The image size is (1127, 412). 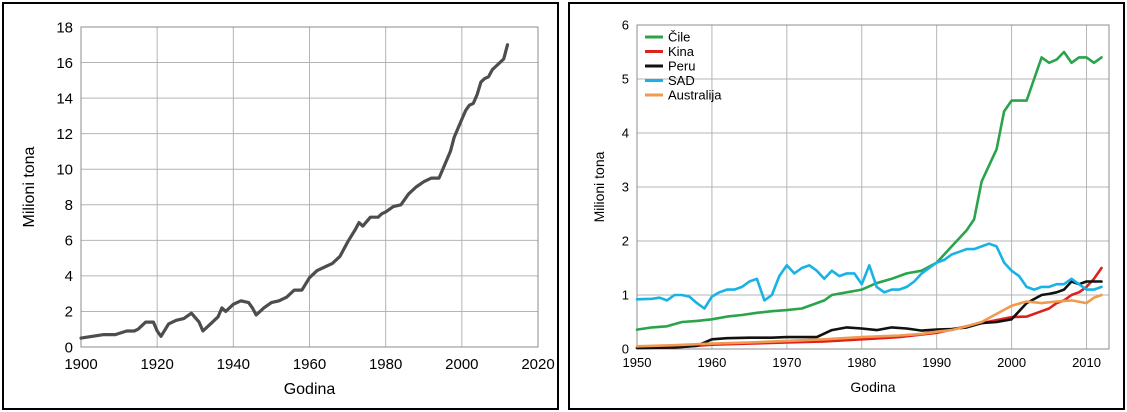 What do you see at coordinates (64, 134) in the screenshot?
I see `y-tick-label: 12` at bounding box center [64, 134].